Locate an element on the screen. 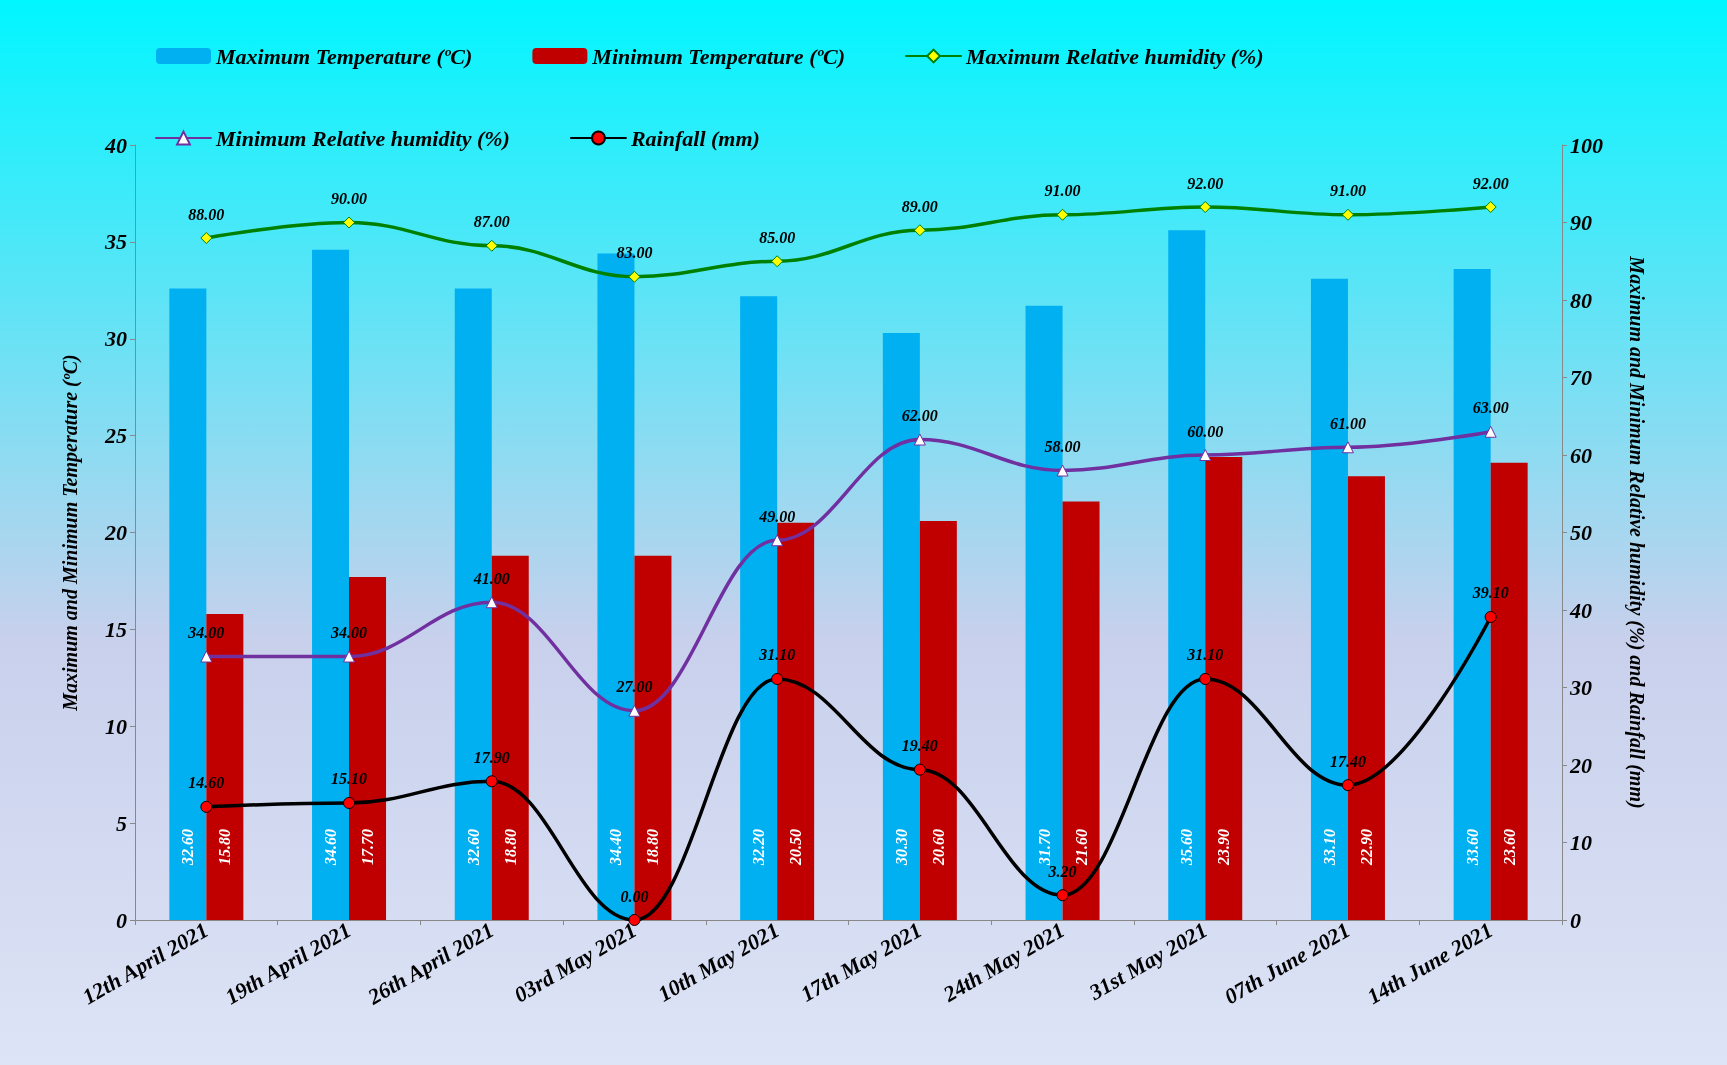 The width and height of the screenshot is (1727, 1065). data-label: 62.00 is located at coordinates (919, 415).